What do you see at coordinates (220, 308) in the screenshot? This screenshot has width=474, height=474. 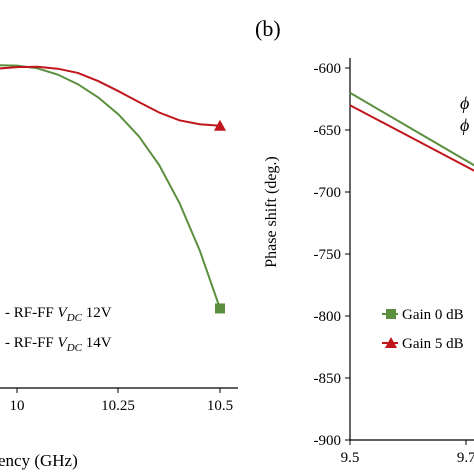 I see `left-green-square-marker` at bounding box center [220, 308].